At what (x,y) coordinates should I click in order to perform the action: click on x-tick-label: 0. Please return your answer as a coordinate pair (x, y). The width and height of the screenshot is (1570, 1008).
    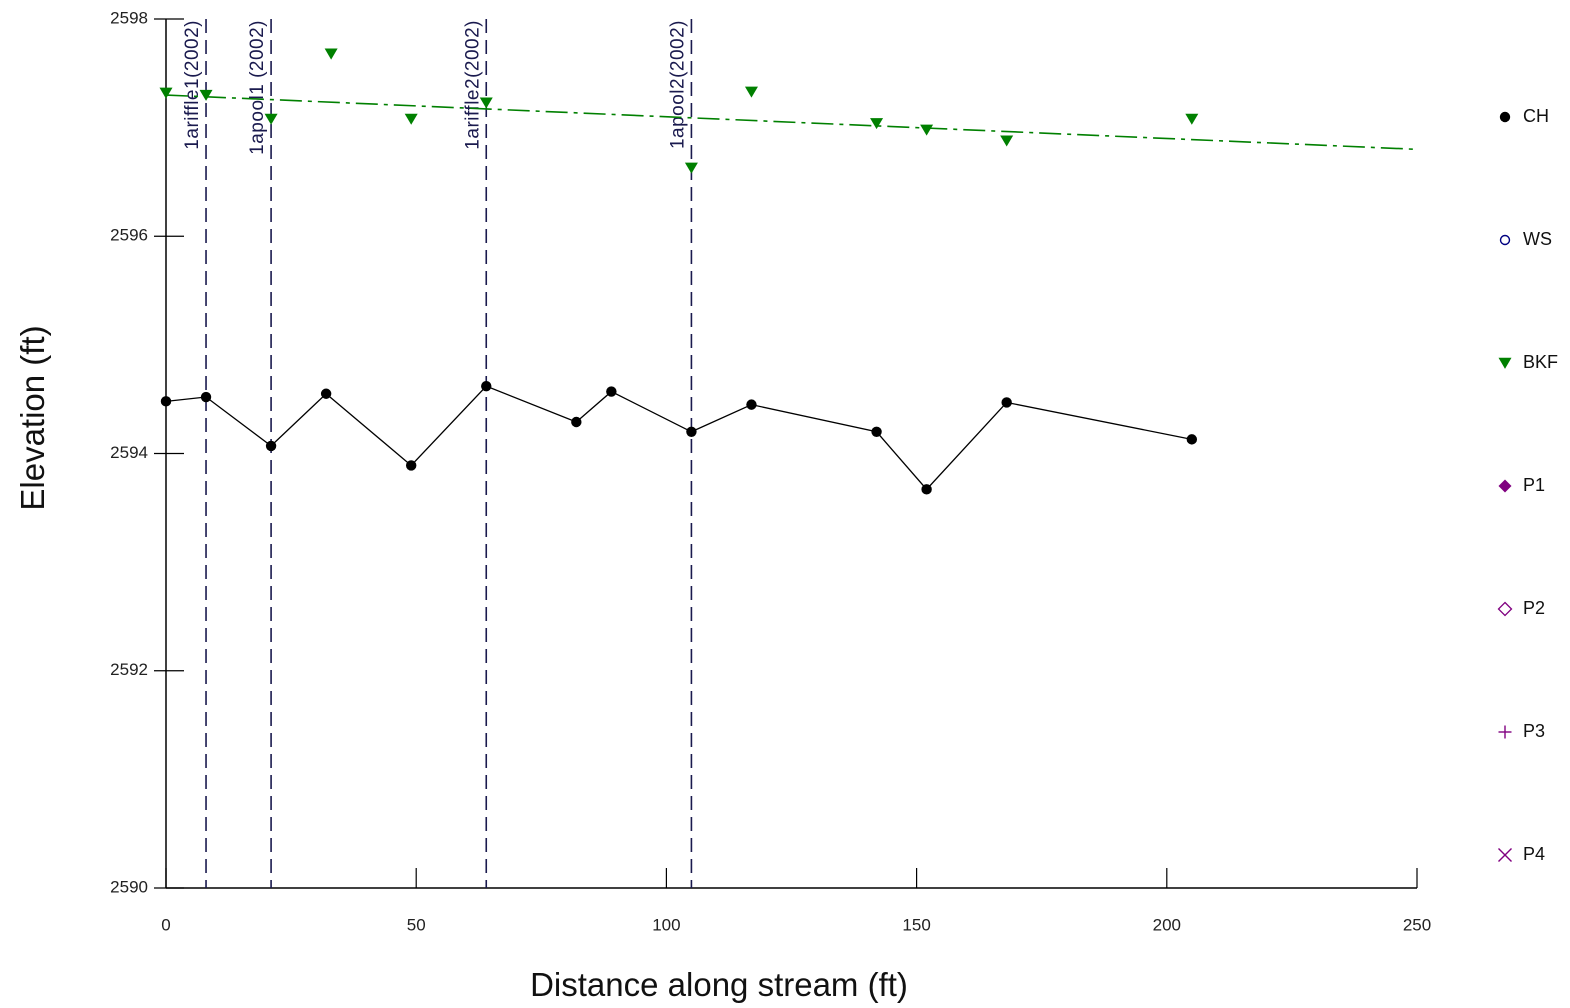
    Looking at the image, I should click on (165, 924).